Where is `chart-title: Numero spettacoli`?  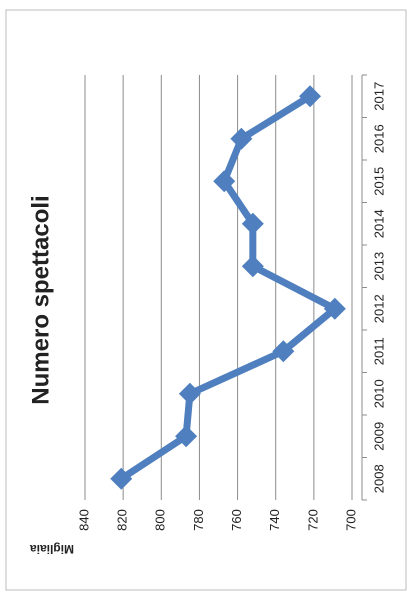 chart-title: Numero spettacoli is located at coordinates (40, 299).